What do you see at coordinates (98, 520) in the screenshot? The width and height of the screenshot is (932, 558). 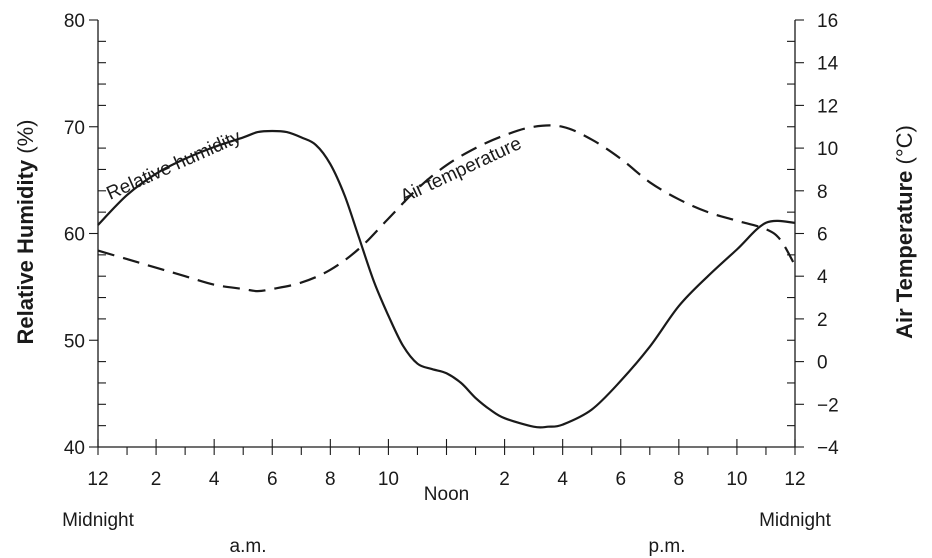 I see `x-sublabel-midnight-left: Midnight` at bounding box center [98, 520].